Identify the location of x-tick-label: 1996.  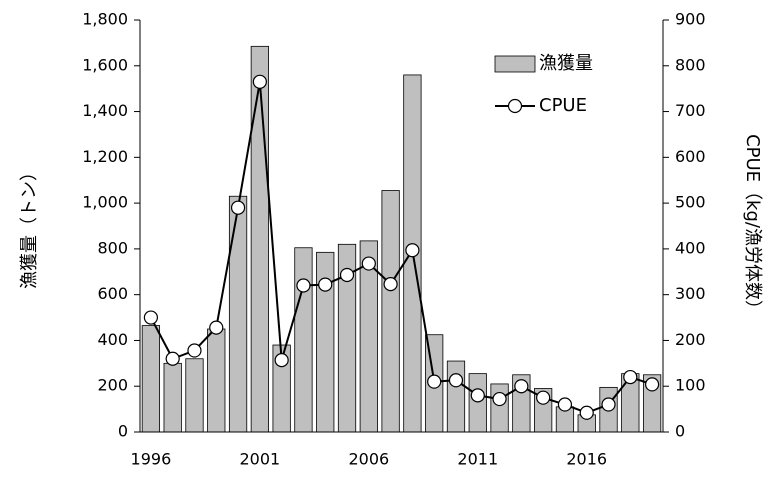
(151, 459).